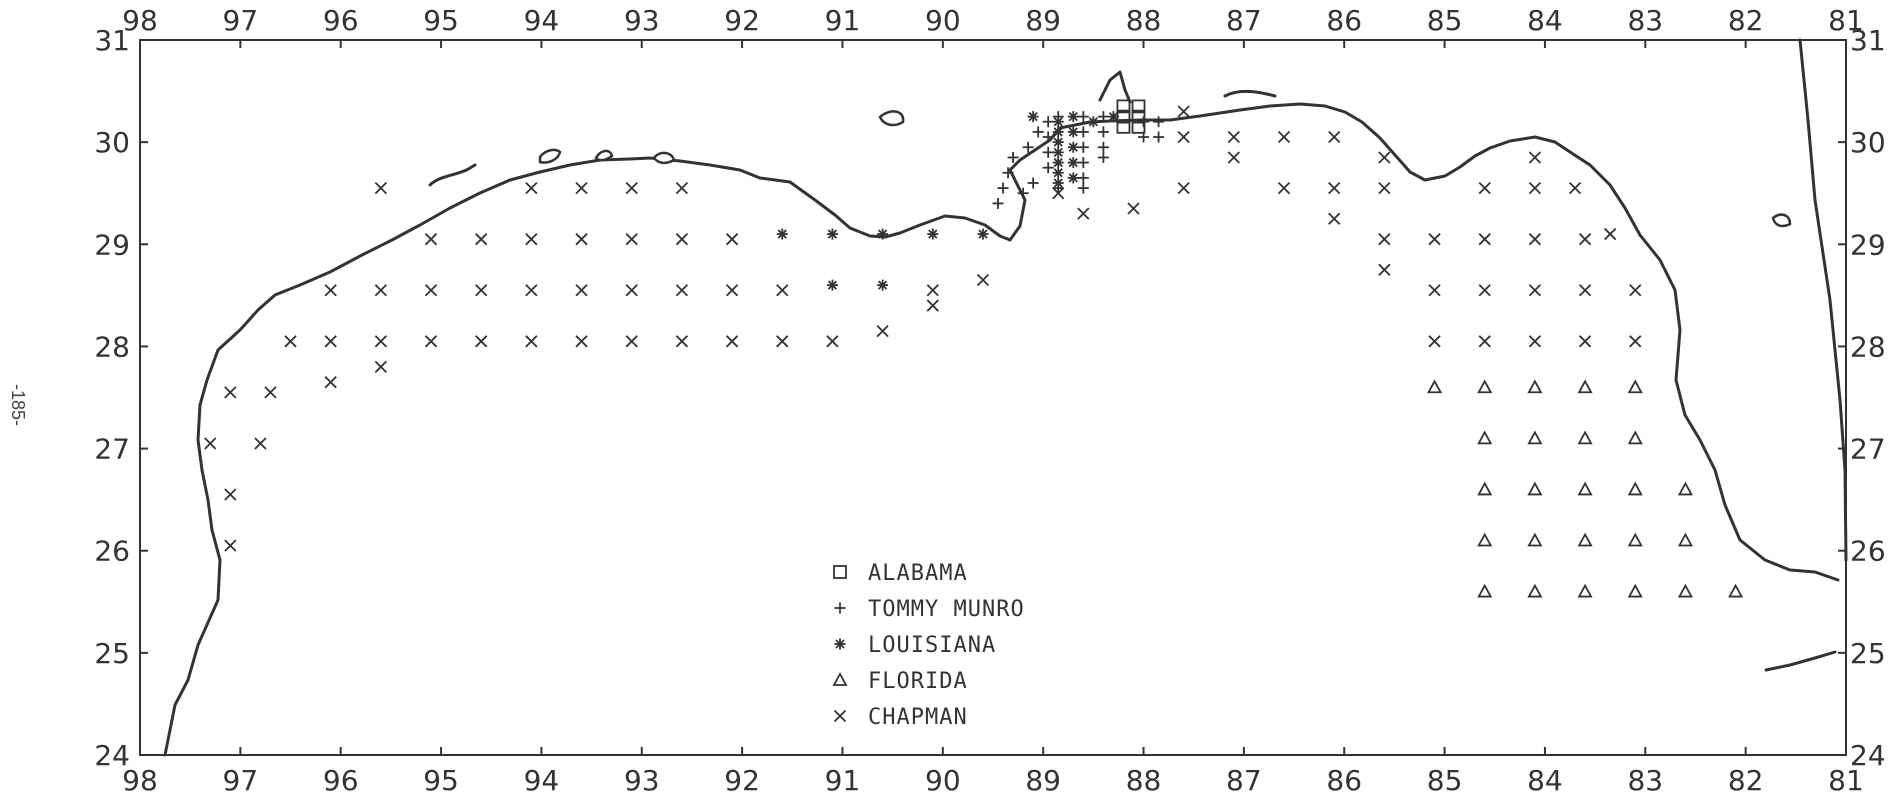  What do you see at coordinates (441, 780) in the screenshot?
I see `x-tick-label-bottom: 95` at bounding box center [441, 780].